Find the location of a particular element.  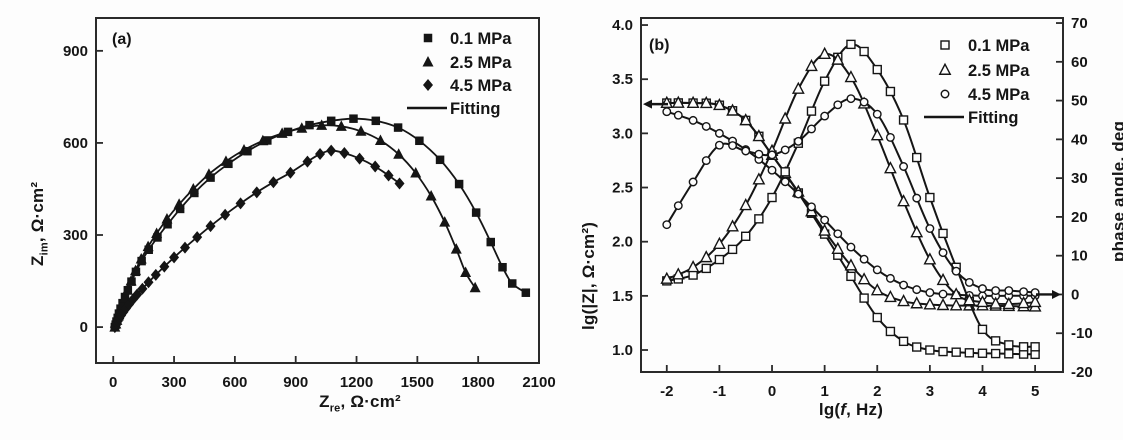

svg-text: 2 is located at coordinates (877, 391).